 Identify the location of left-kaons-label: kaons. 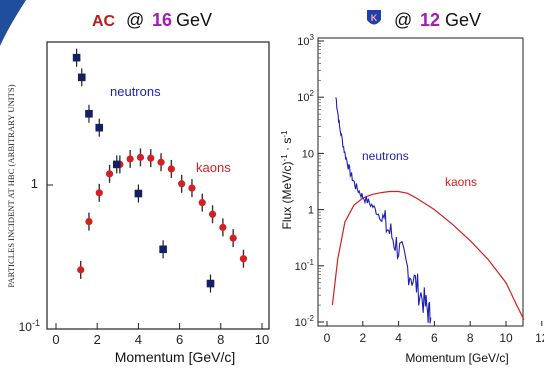
(213, 167).